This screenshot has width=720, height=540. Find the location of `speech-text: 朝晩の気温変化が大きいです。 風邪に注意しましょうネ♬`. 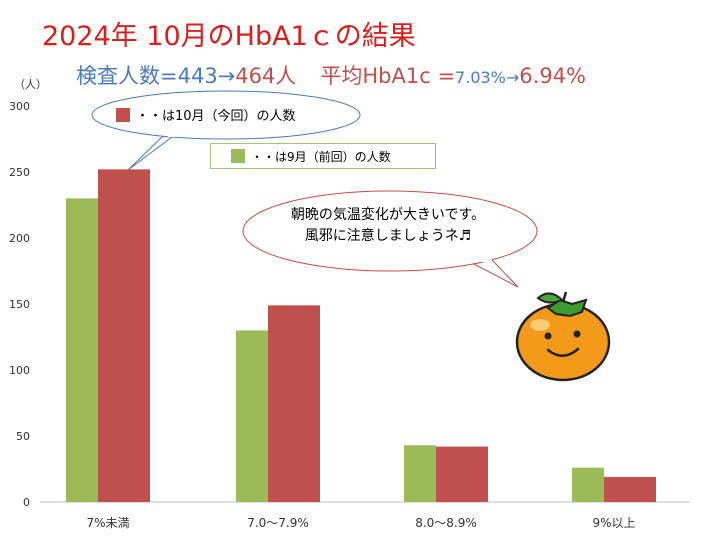

speech-text: 朝晩の気温変化が大きいです。 風邪に注意しましょうネ♬ is located at coordinates (388, 226).